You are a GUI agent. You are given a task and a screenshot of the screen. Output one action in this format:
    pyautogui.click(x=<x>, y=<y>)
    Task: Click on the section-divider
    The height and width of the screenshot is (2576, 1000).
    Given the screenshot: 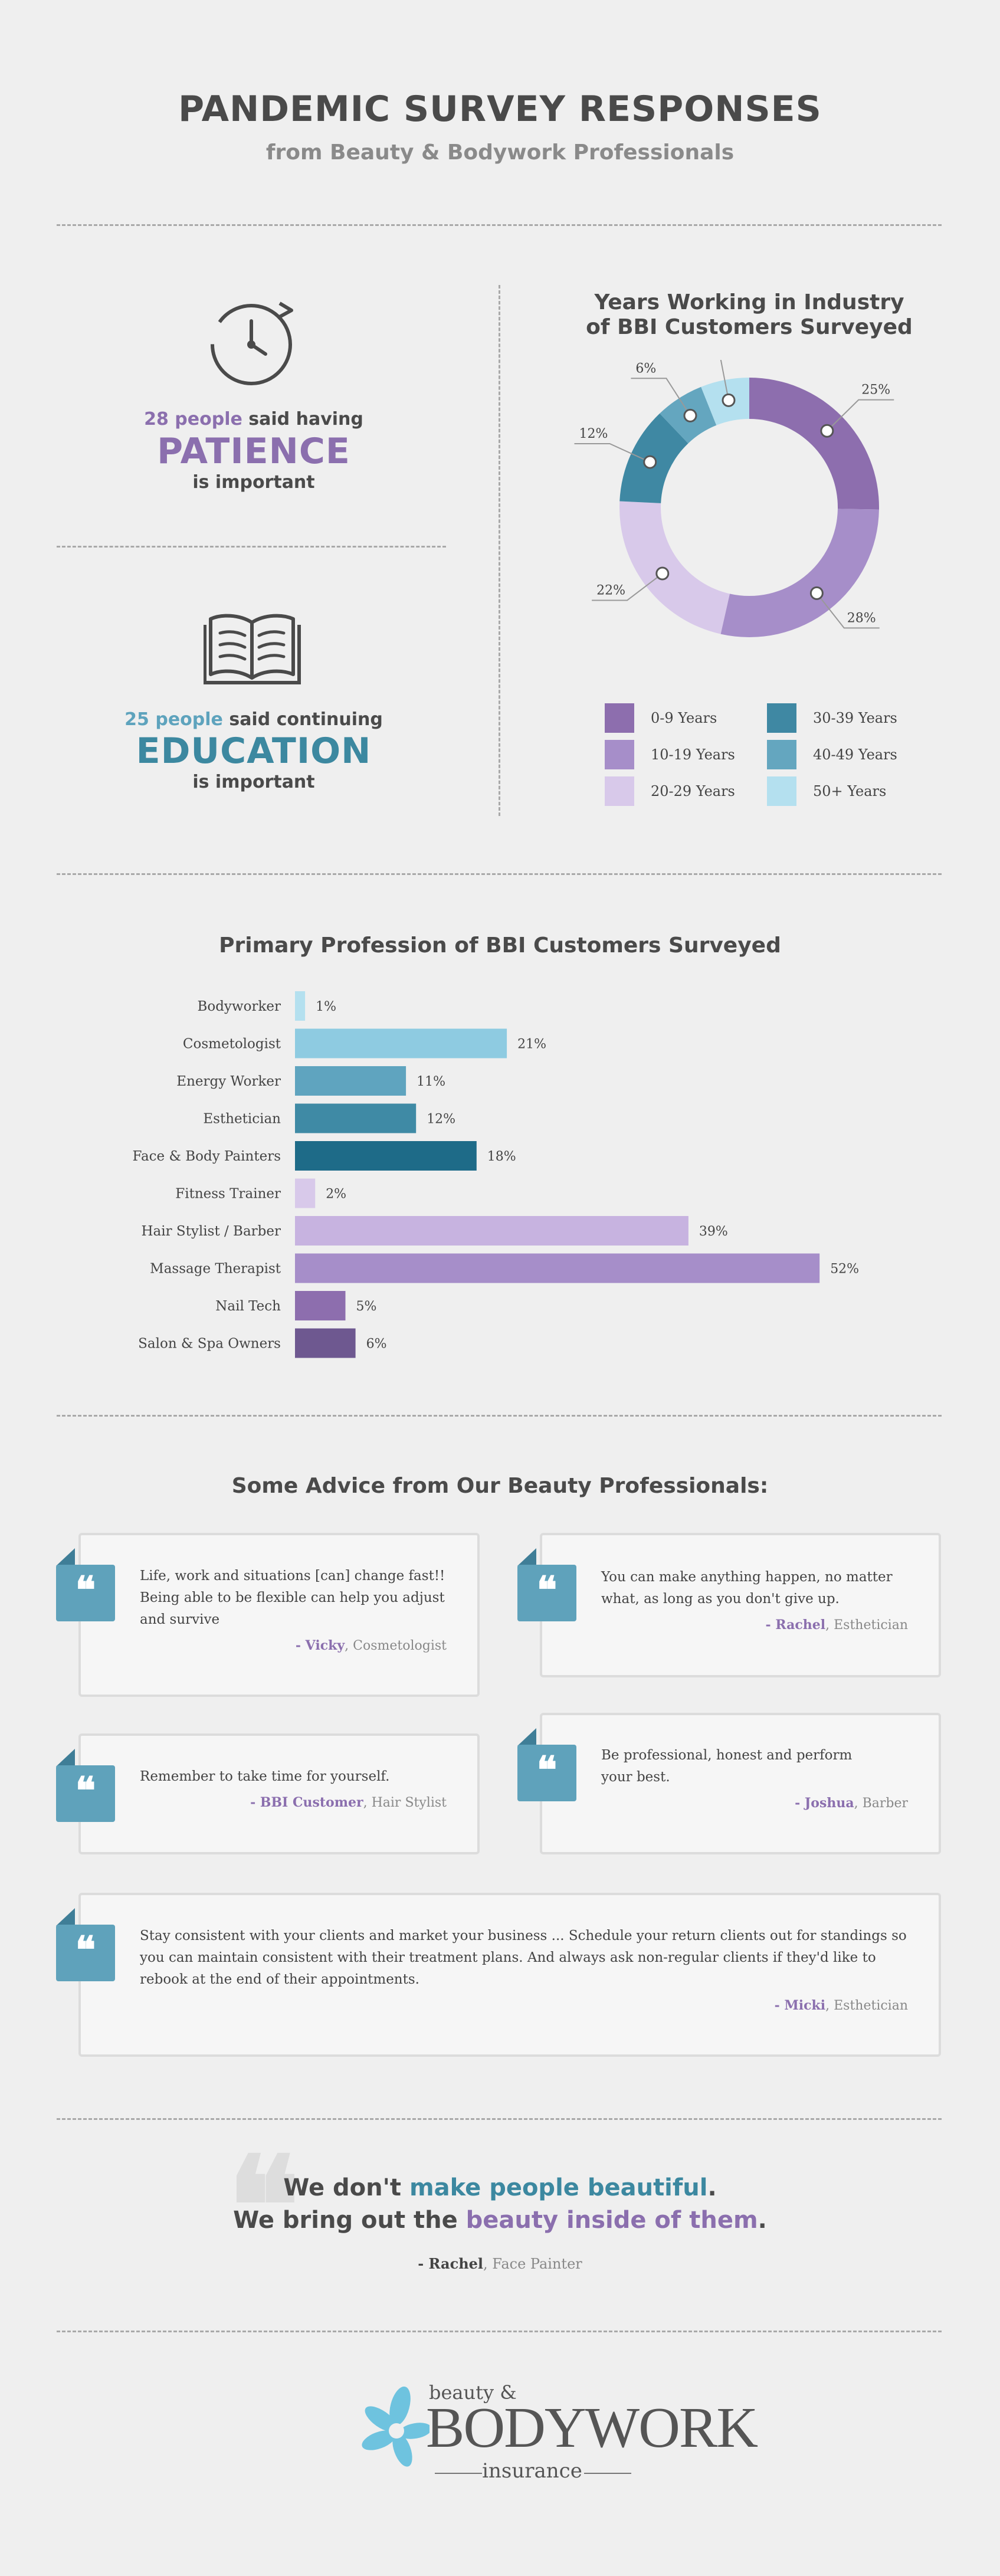 What is the action you would take?
    pyautogui.click(x=499, y=1416)
    